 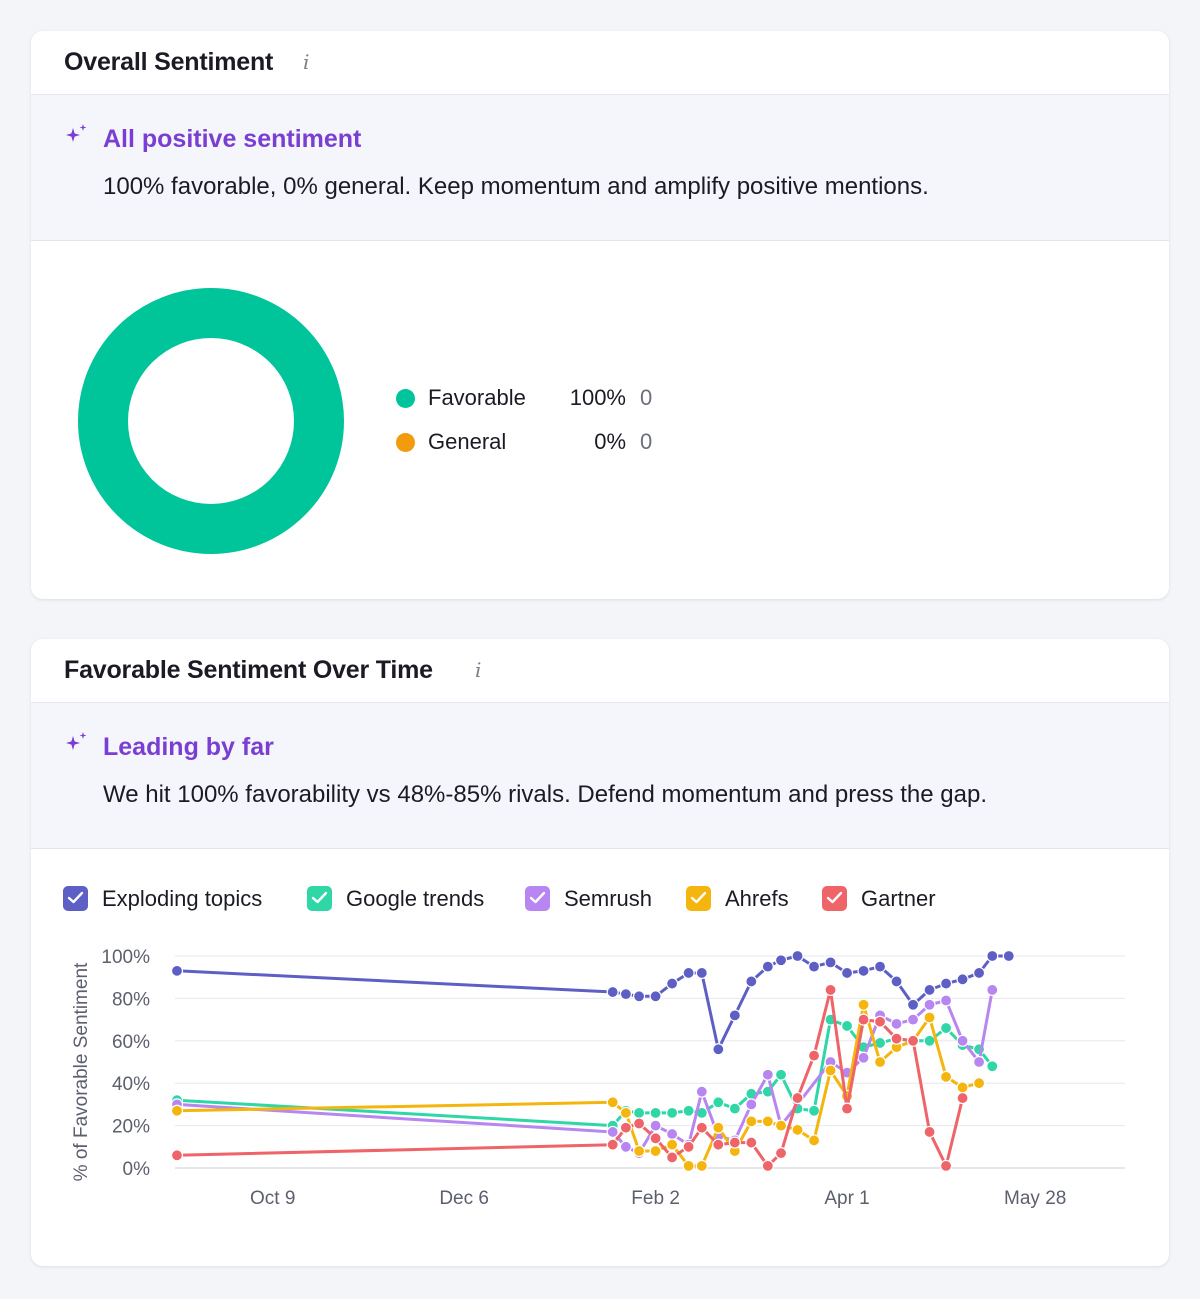 I want to click on donut-segment-favorable, so click(x=211, y=421).